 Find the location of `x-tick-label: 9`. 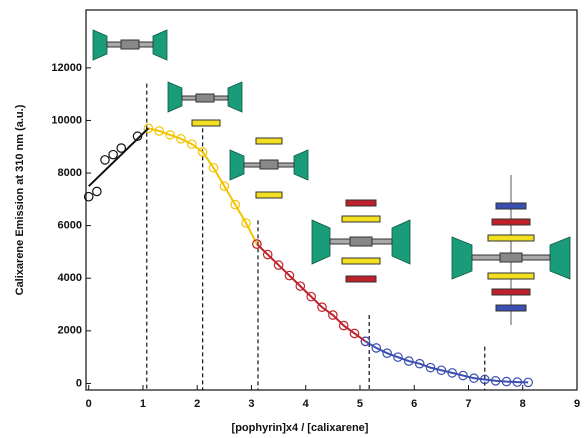

x-tick-label: 9 is located at coordinates (577, 404).